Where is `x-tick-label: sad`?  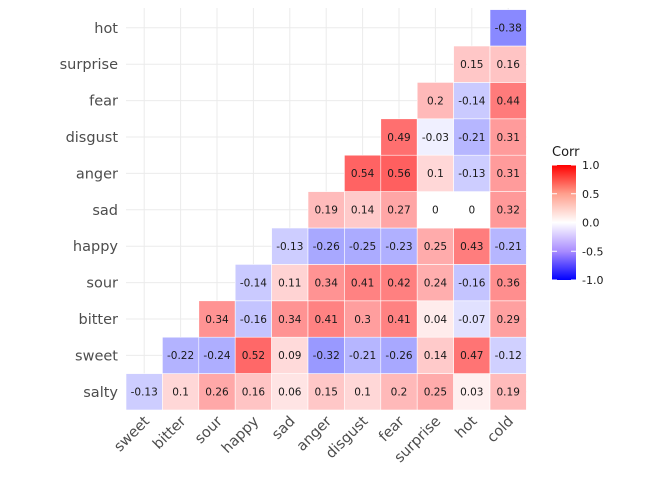 x-tick-label: sad is located at coordinates (283, 428).